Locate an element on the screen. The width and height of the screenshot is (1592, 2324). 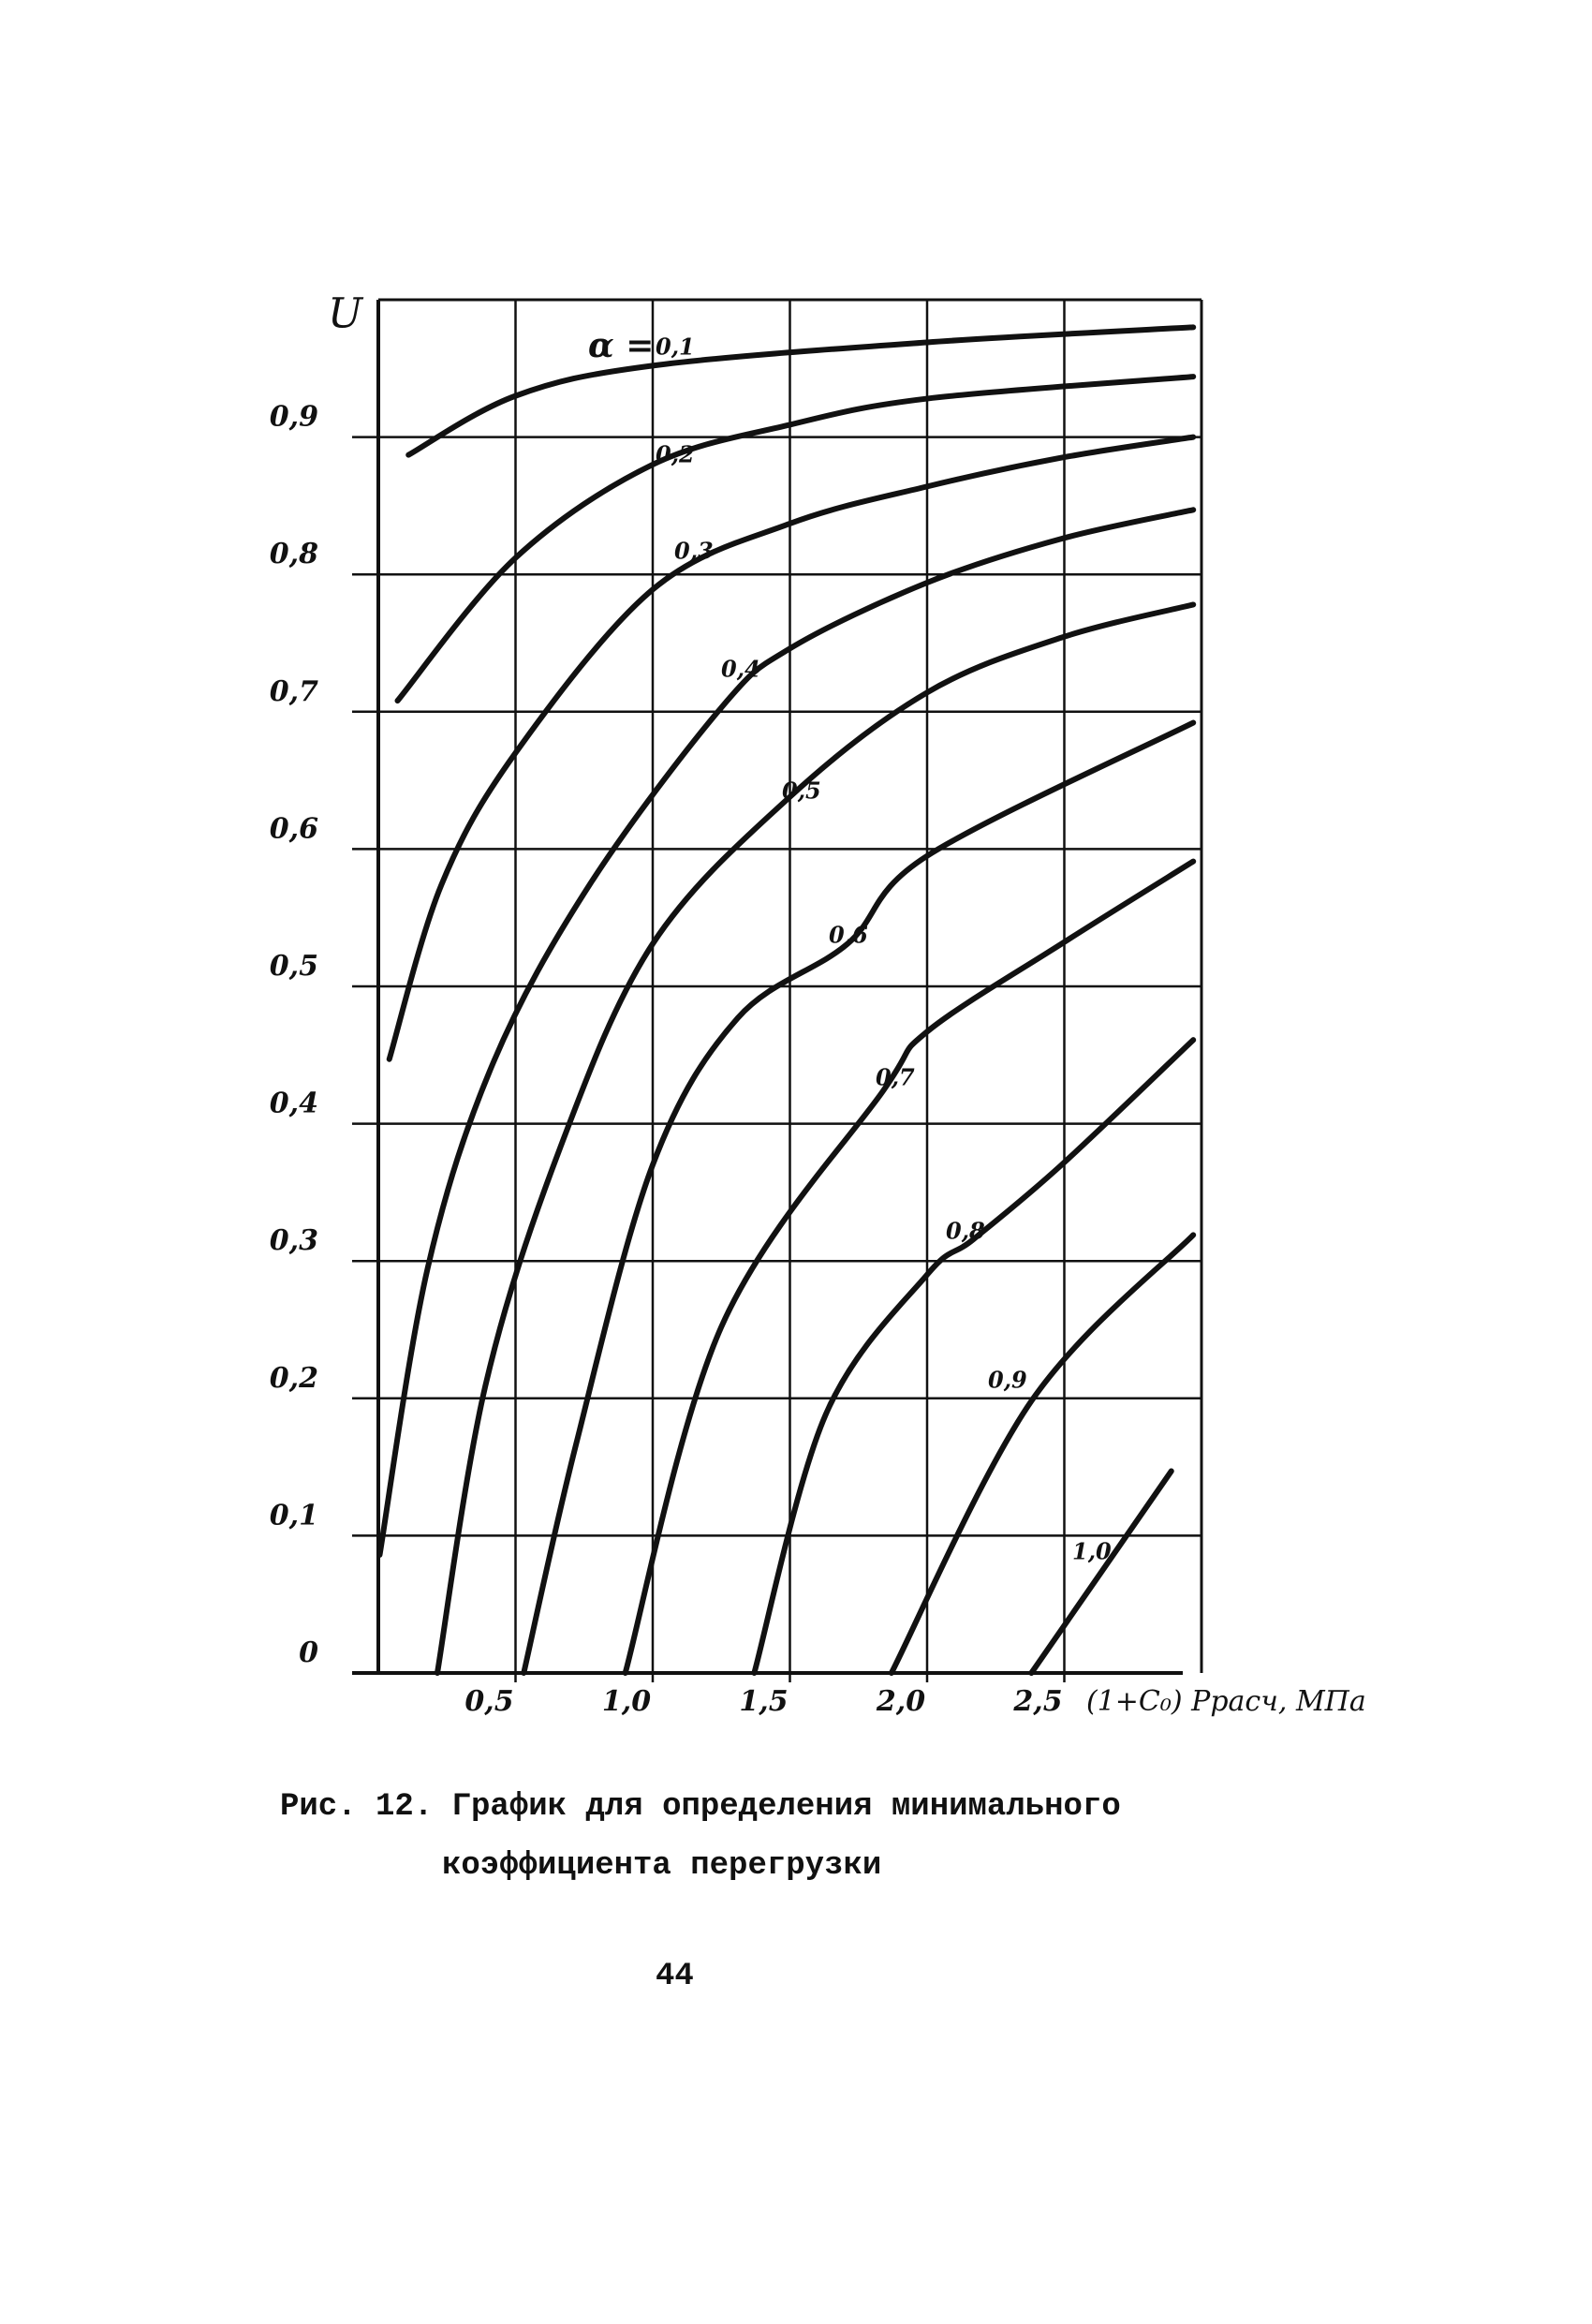
x-tick-label: 1,0 is located at coordinates (626, 1701).